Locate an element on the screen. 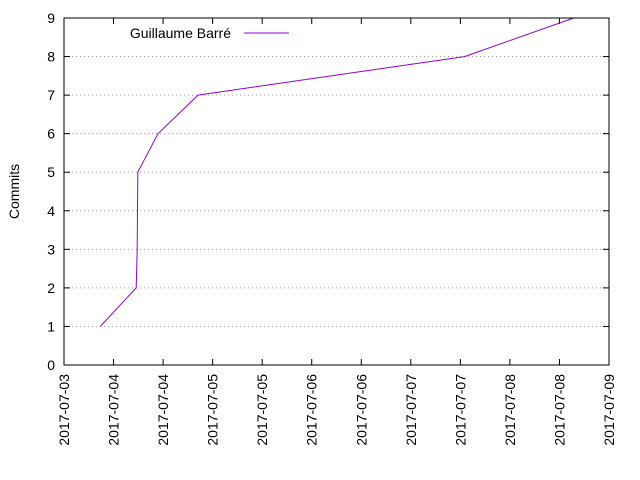 The height and width of the screenshot is (480, 640). y-tick-label: 5 is located at coordinates (51, 172).